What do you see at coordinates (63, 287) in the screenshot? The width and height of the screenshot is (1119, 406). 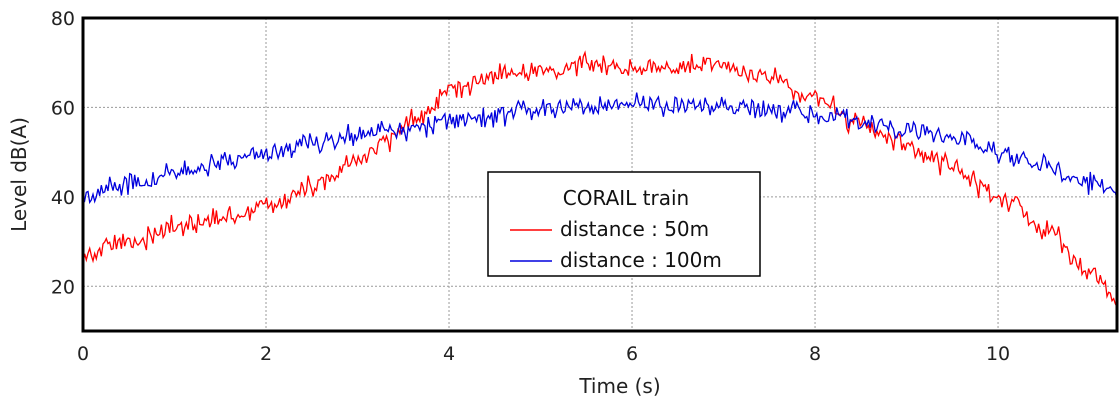 I see `y-tick-label: 20` at bounding box center [63, 287].